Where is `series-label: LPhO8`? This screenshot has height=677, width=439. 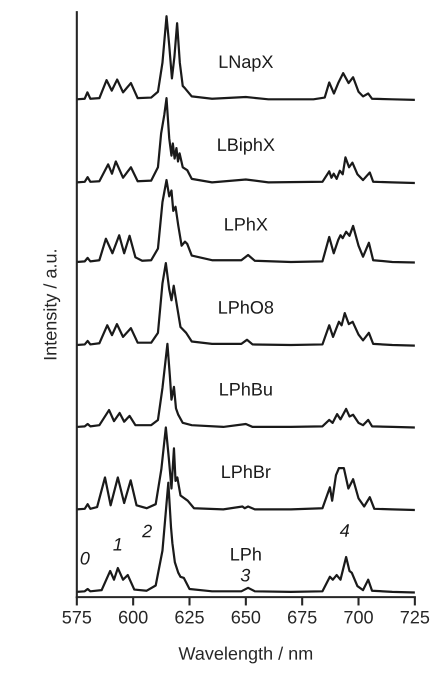
series-label: LPhO8 is located at coordinates (246, 307).